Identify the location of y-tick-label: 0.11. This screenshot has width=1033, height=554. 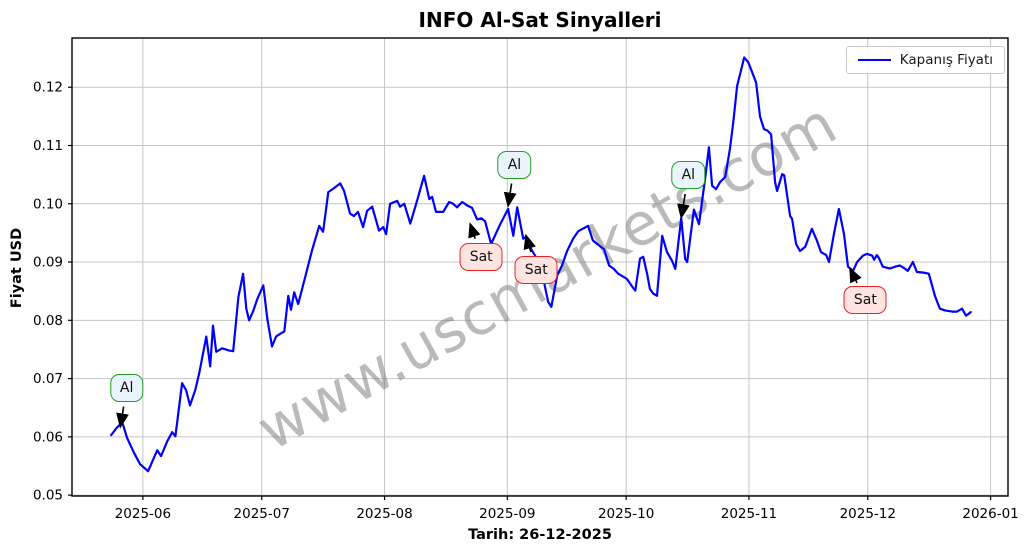
(48, 146).